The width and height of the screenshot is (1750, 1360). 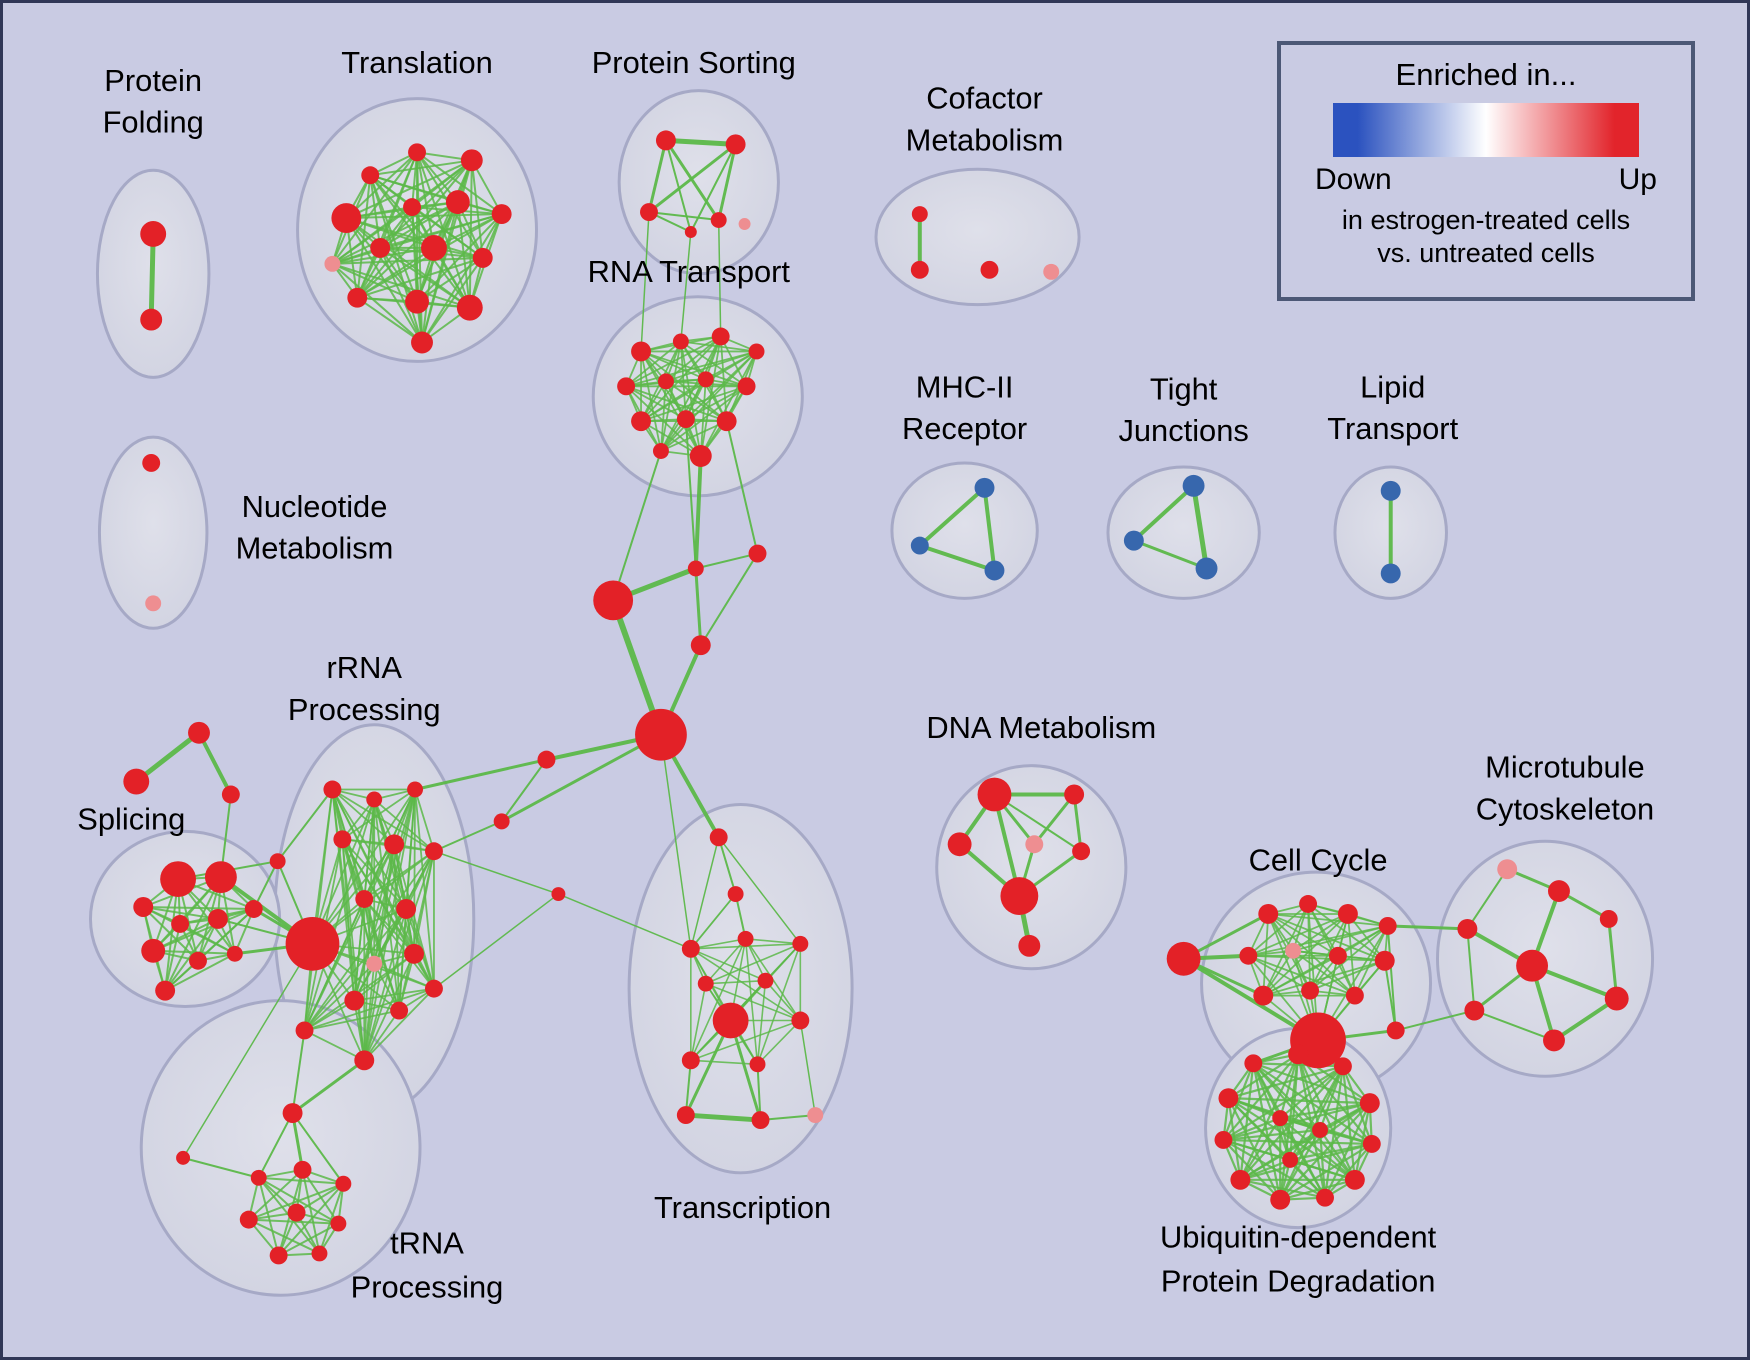 What do you see at coordinates (280, 1148) in the screenshot?
I see `cluster-ellipse-trna-processing` at bounding box center [280, 1148].